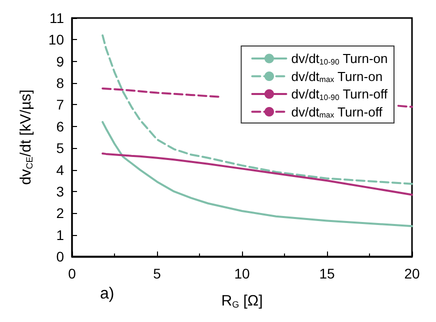 The height and width of the screenshot is (322, 436). I want to click on y-tick-label: 8, so click(60, 83).